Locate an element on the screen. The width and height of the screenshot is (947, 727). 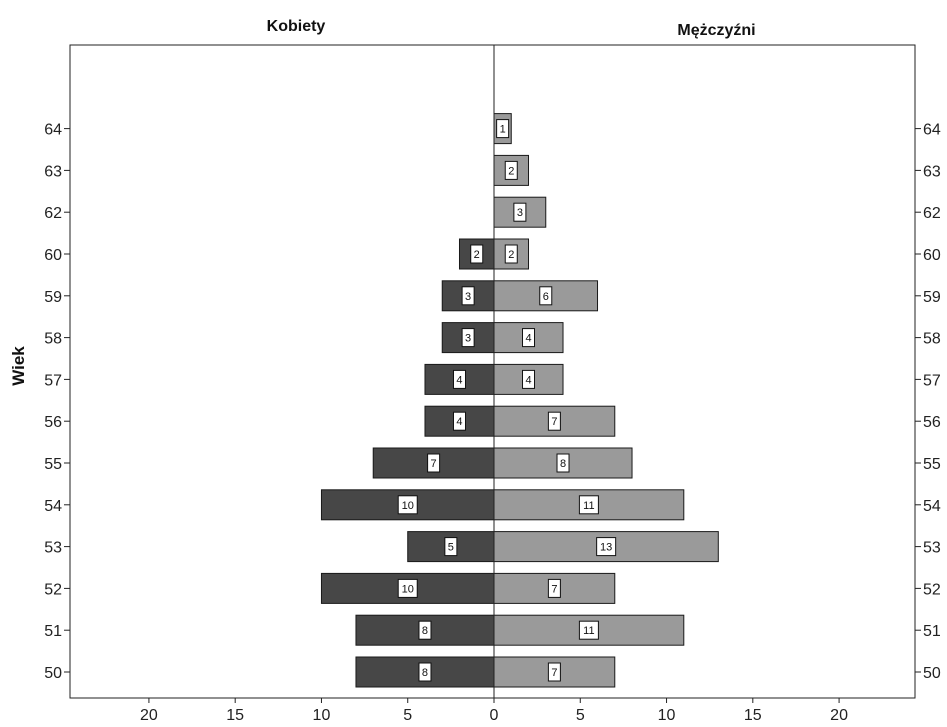
data-label-kobiety-51: 8 is located at coordinates (425, 631).